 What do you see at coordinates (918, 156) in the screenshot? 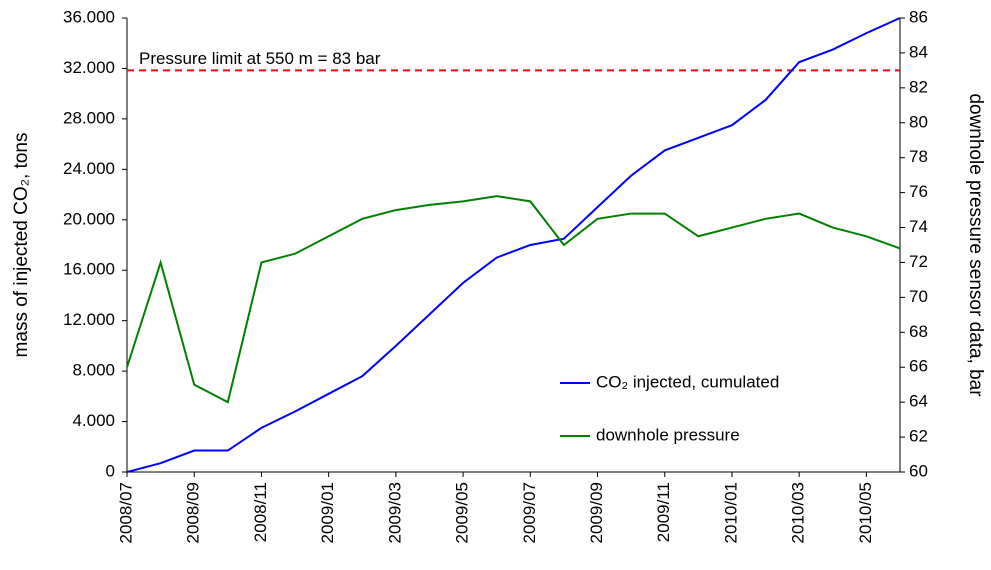
I see `y2-tick-label: 78` at bounding box center [918, 156].